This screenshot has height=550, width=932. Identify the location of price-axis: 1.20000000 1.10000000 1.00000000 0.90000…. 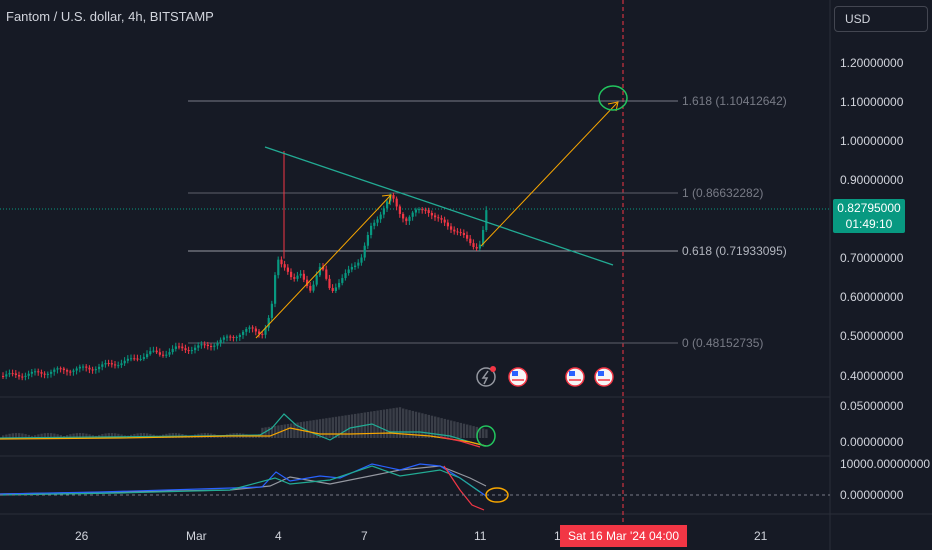
(872, 219).